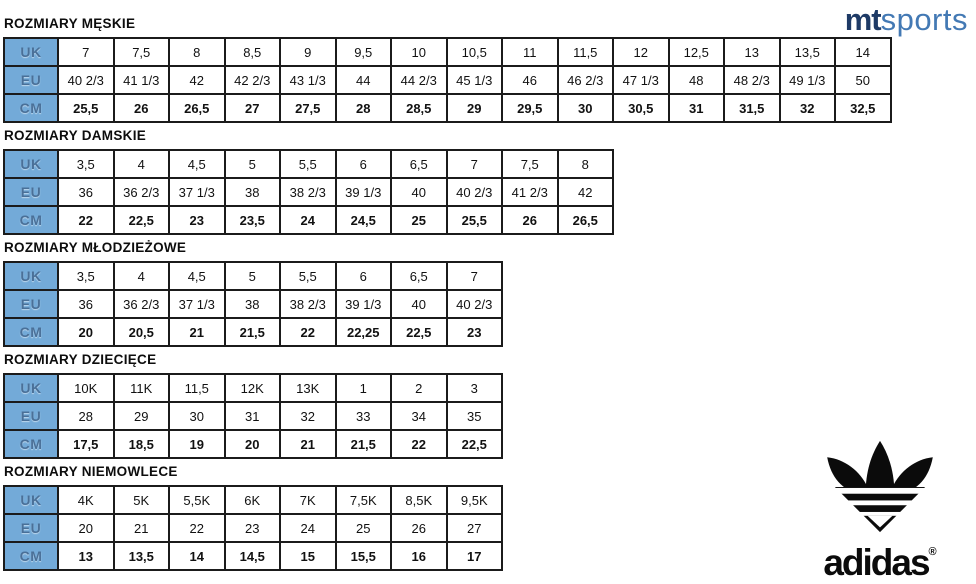  What do you see at coordinates (363, 304) in the screenshot?
I see `size-cell: 39 1/3` at bounding box center [363, 304].